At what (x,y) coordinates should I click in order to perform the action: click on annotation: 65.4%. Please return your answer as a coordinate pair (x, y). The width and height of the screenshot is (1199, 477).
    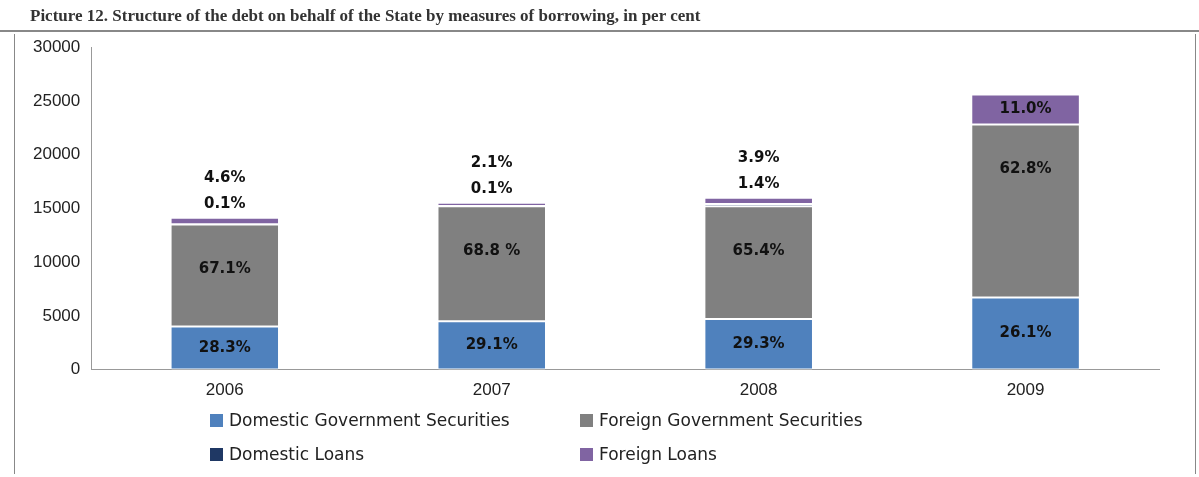
    Looking at the image, I should click on (758, 250).